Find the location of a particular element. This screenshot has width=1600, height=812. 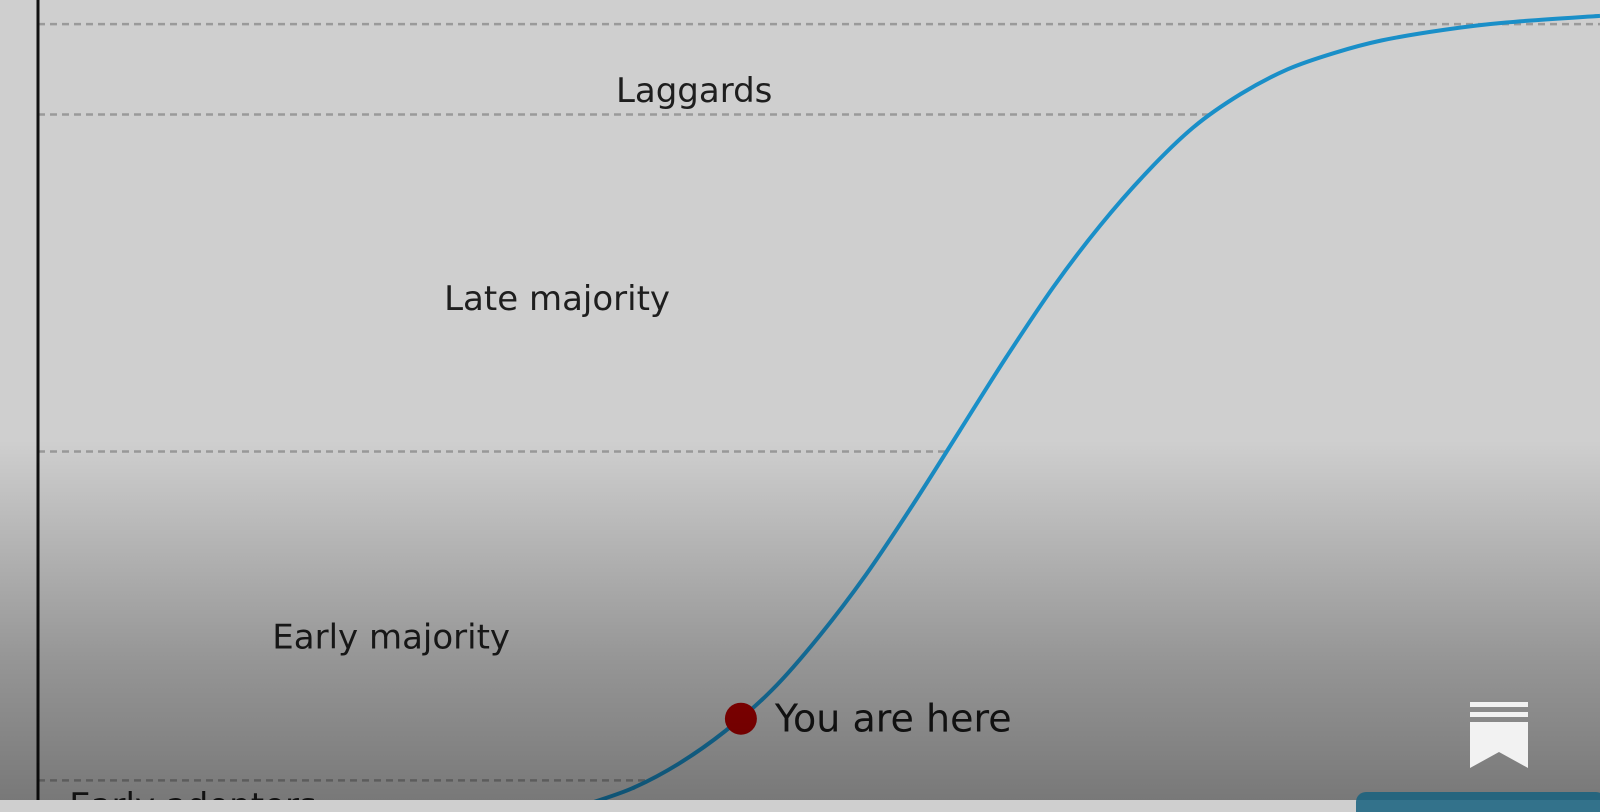

segment-label-2: Late majority is located at coordinates (557, 299).